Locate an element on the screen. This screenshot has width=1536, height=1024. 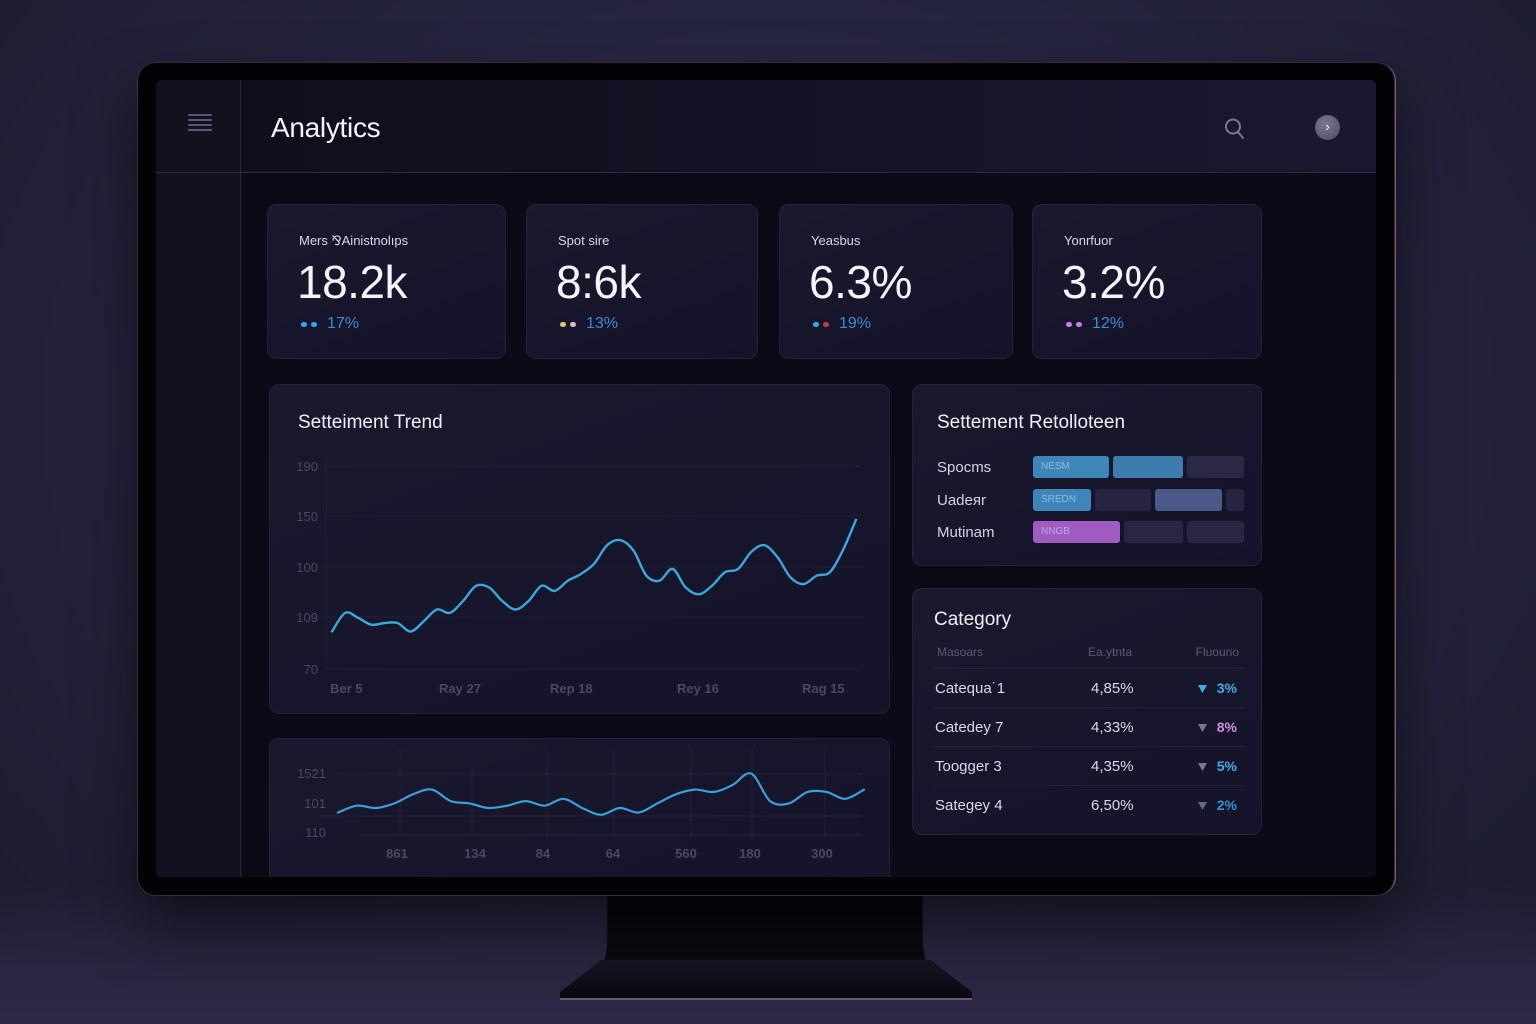
axis-tick-label: Rag 15 is located at coordinates (823, 688).